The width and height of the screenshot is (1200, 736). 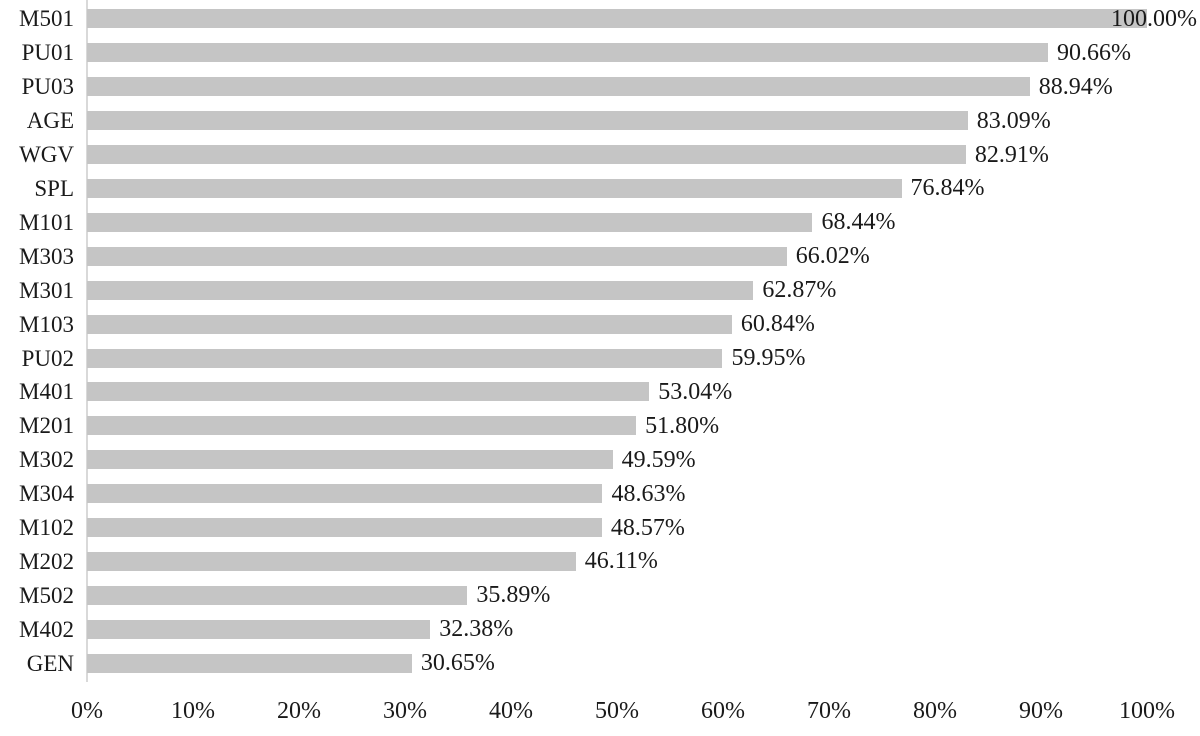 I want to click on bar-area: 62.87%, so click(x=643, y=290).